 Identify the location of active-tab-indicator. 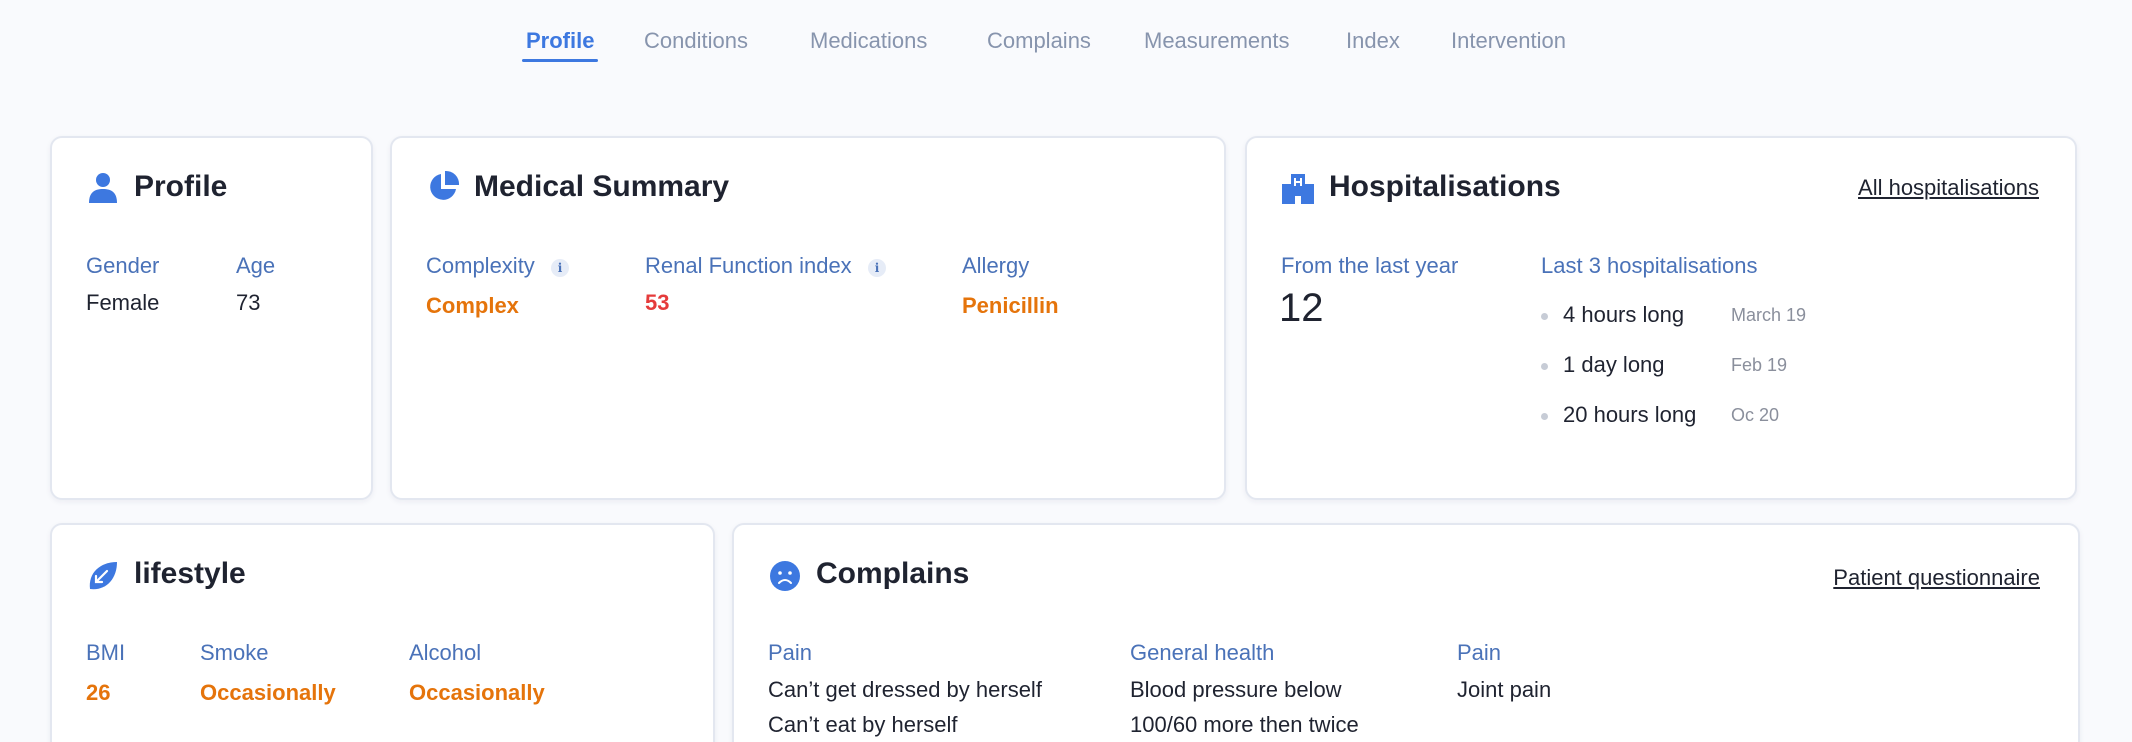
(560, 60).